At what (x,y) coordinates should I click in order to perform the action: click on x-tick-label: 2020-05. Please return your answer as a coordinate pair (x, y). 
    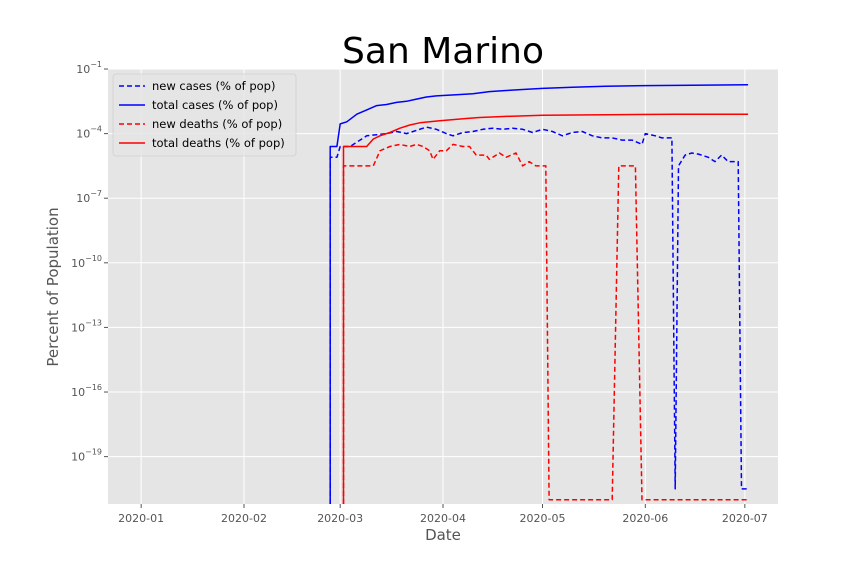
    Looking at the image, I should click on (543, 518).